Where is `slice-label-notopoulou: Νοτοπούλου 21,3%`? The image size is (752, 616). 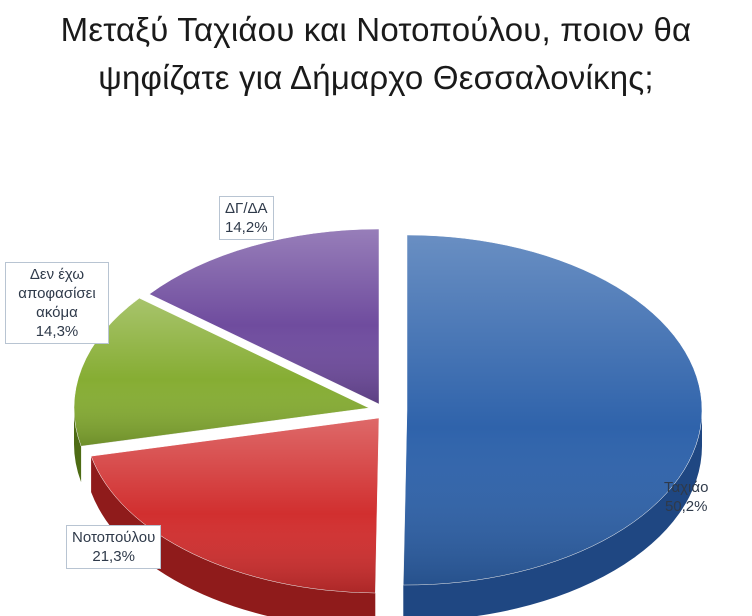
slice-label-notopoulou: Νοτοπούλου 21,3% is located at coordinates (114, 547).